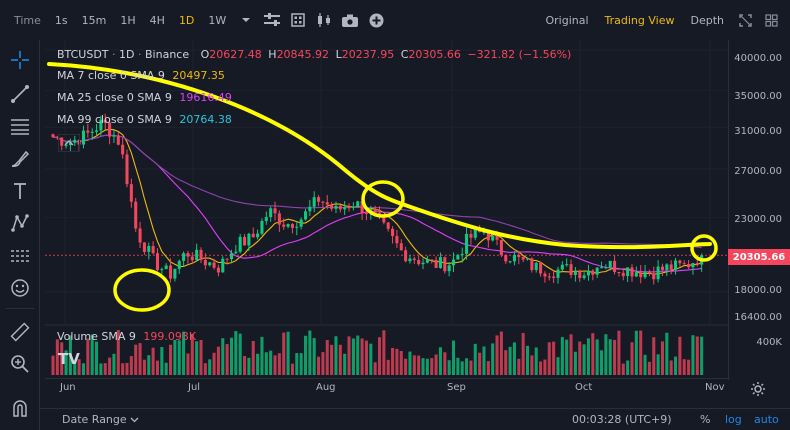  I want to click on interval-1s: 1s, so click(61, 20).